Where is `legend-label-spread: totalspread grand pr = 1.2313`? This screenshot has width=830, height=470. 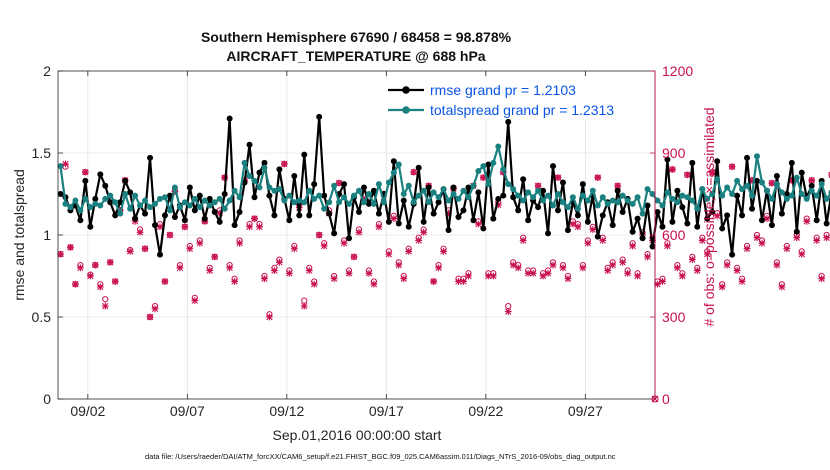 legend-label-spread: totalspread grand pr = 1.2313 is located at coordinates (522, 110).